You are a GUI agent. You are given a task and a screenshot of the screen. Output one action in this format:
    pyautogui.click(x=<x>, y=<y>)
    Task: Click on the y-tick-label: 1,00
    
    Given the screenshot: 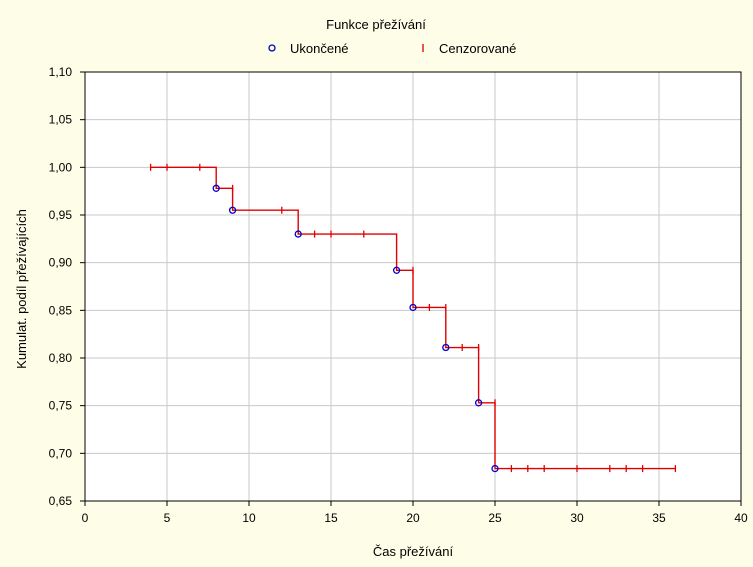 What is the action you would take?
    pyautogui.click(x=61, y=167)
    